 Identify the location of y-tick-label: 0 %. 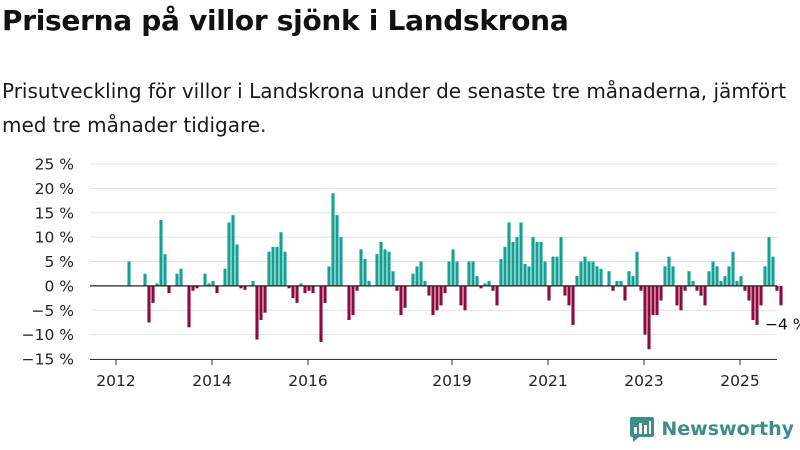
(59, 286).